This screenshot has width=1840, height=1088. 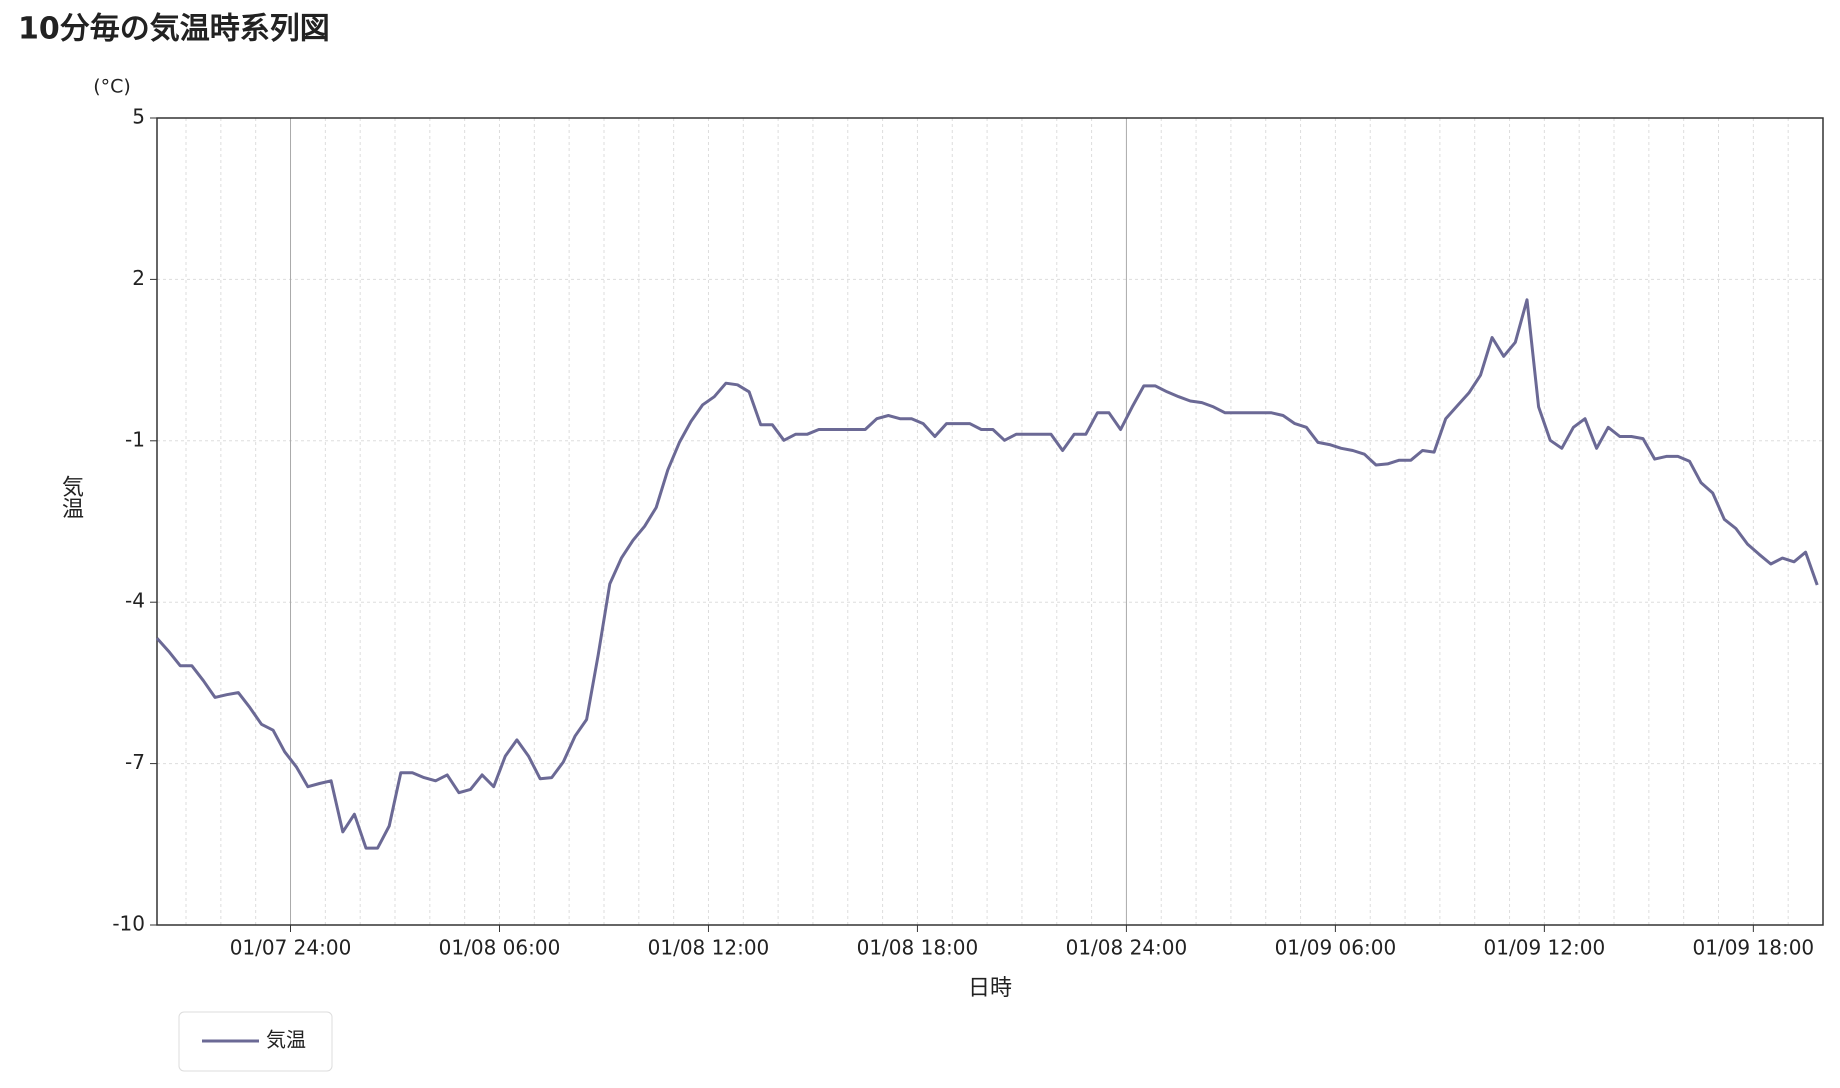 What do you see at coordinates (128, 924) in the screenshot?
I see `y-tick-label: -10` at bounding box center [128, 924].